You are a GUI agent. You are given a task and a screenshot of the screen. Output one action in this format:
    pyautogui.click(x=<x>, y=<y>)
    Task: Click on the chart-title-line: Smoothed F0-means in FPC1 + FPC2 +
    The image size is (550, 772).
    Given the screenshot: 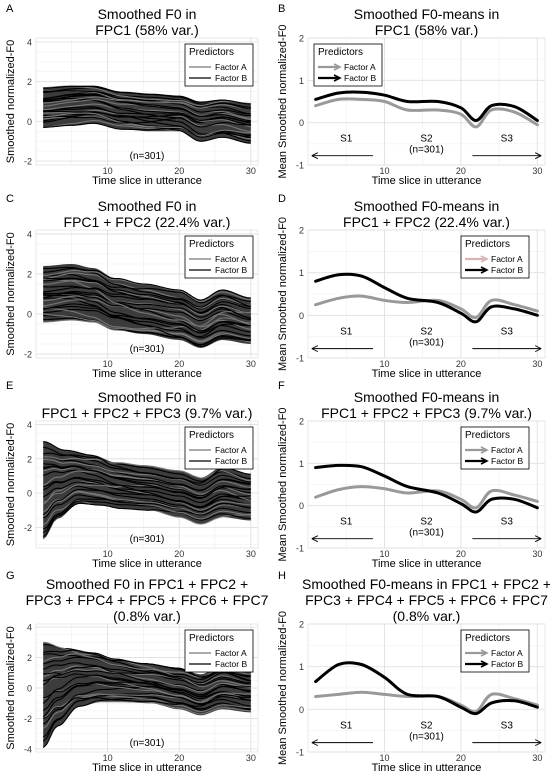 What is the action you would take?
    pyautogui.click(x=426, y=584)
    